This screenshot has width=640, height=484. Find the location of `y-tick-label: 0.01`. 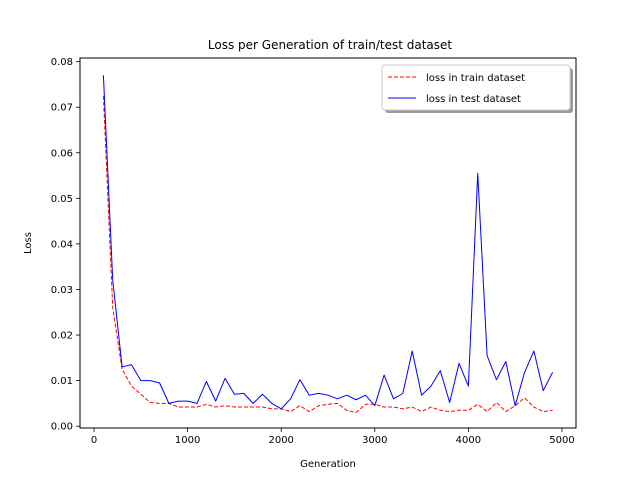

y-tick-label: 0.01 is located at coordinates (62, 381).